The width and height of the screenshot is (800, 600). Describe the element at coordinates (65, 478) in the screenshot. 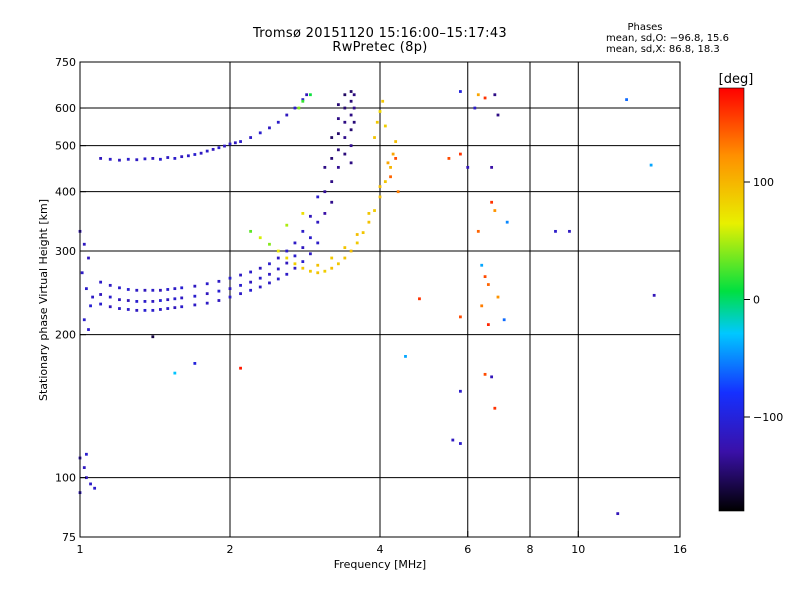

I see `y-tick-label: 100` at that location.